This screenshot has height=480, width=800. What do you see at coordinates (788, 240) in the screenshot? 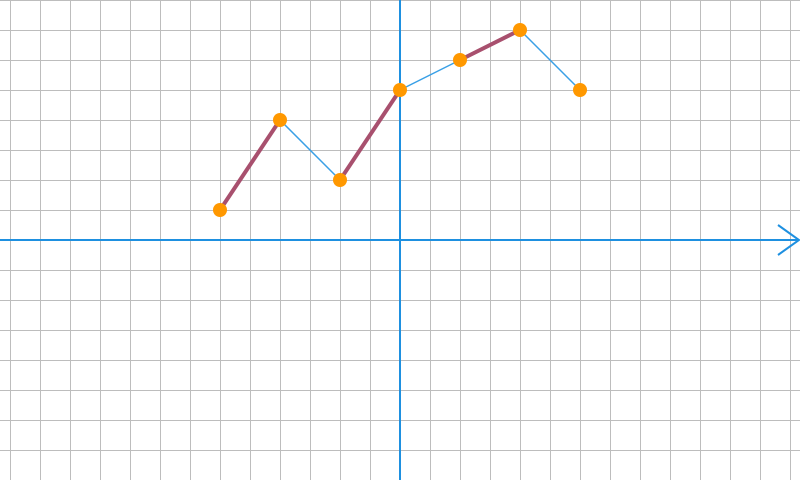
I see `x-axis-arrow` at bounding box center [788, 240].